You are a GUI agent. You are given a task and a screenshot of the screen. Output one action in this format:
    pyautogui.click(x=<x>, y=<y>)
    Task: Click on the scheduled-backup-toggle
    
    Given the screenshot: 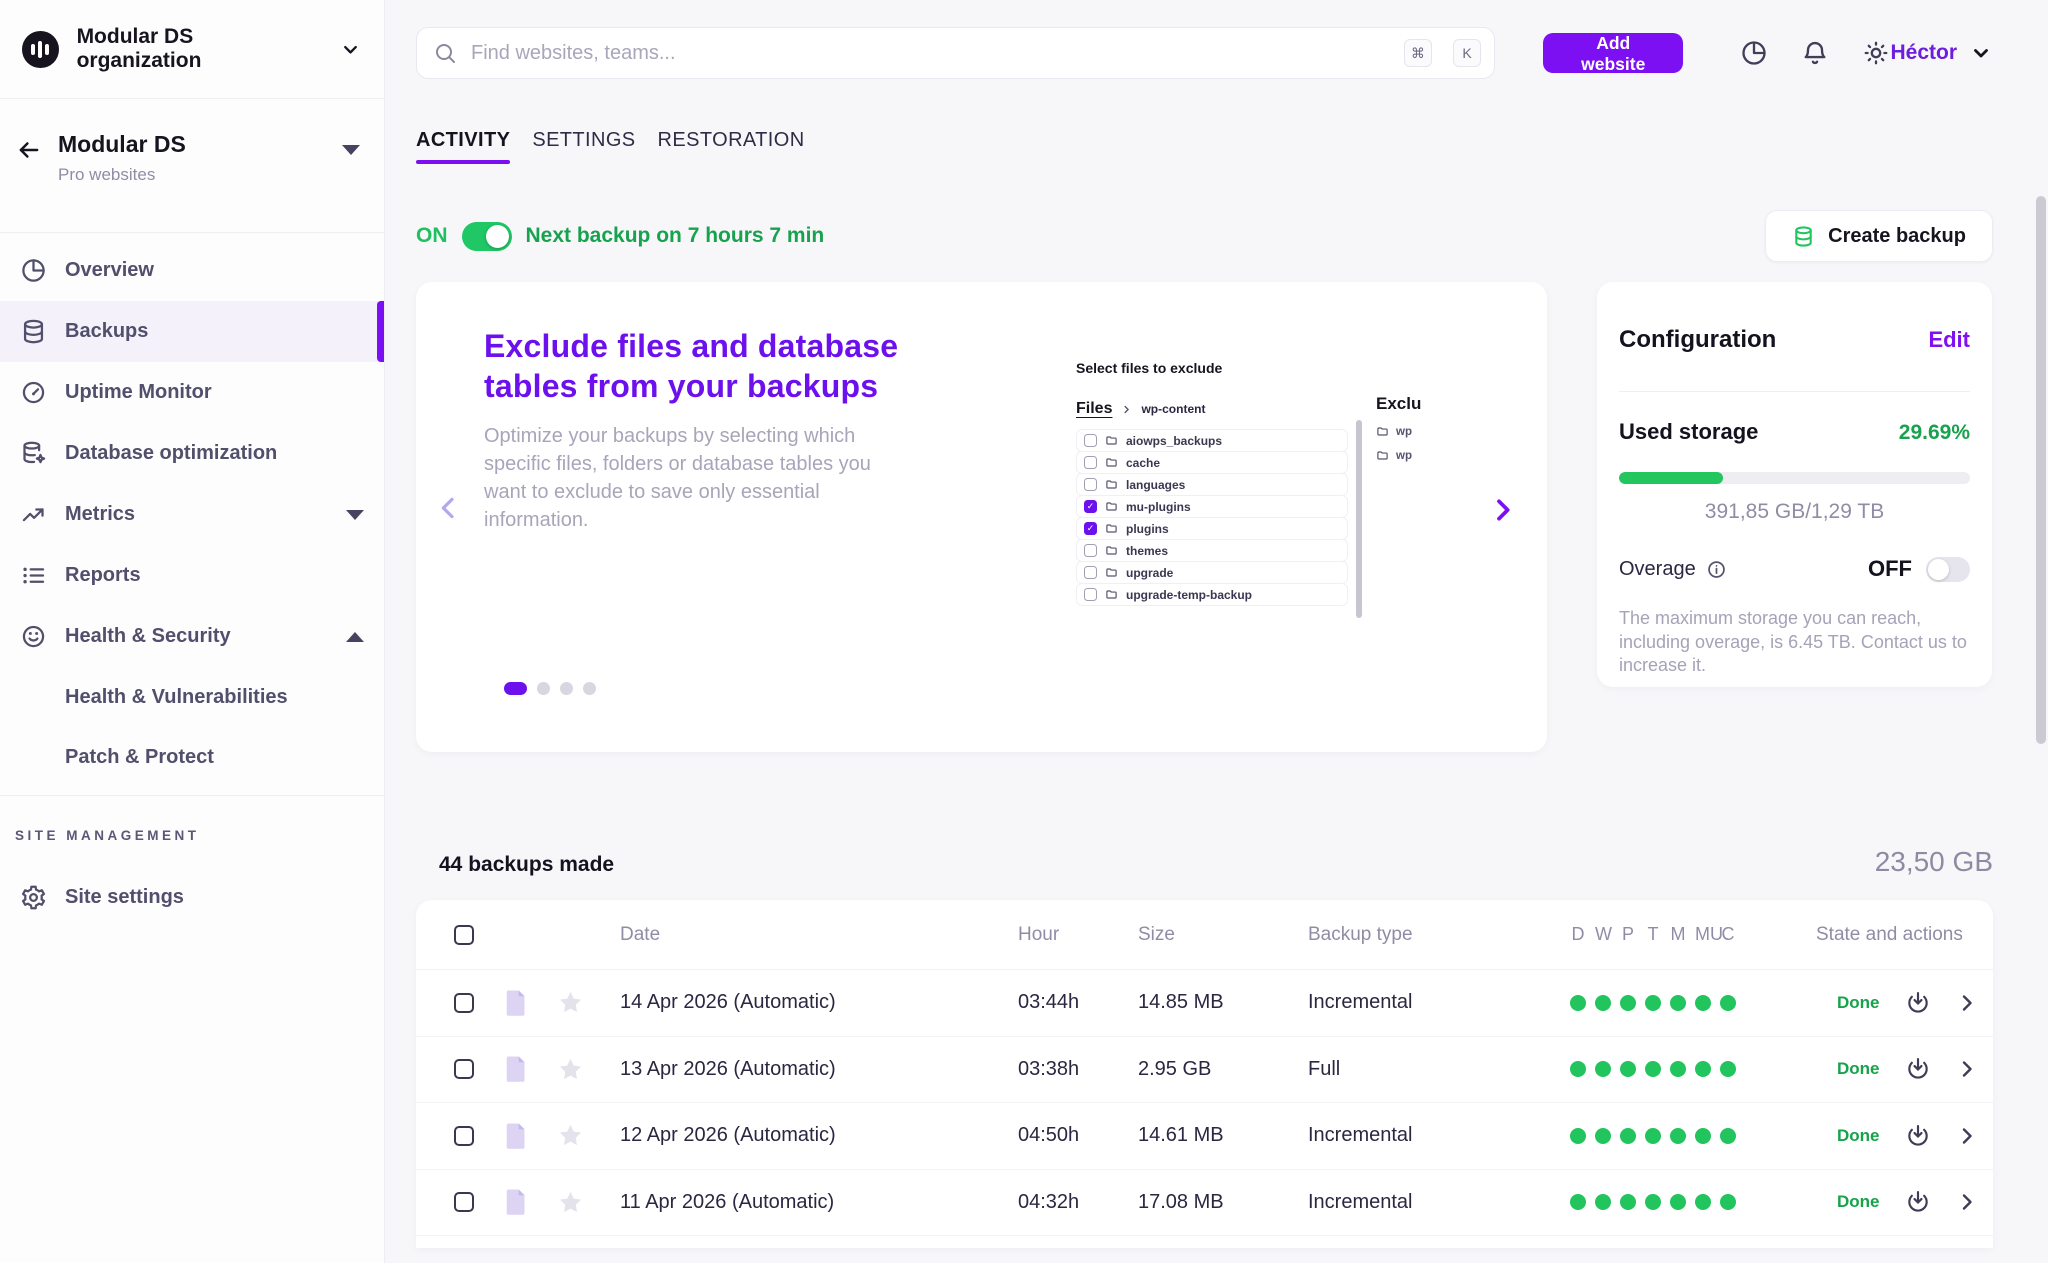 What is the action you would take?
    pyautogui.click(x=486, y=236)
    